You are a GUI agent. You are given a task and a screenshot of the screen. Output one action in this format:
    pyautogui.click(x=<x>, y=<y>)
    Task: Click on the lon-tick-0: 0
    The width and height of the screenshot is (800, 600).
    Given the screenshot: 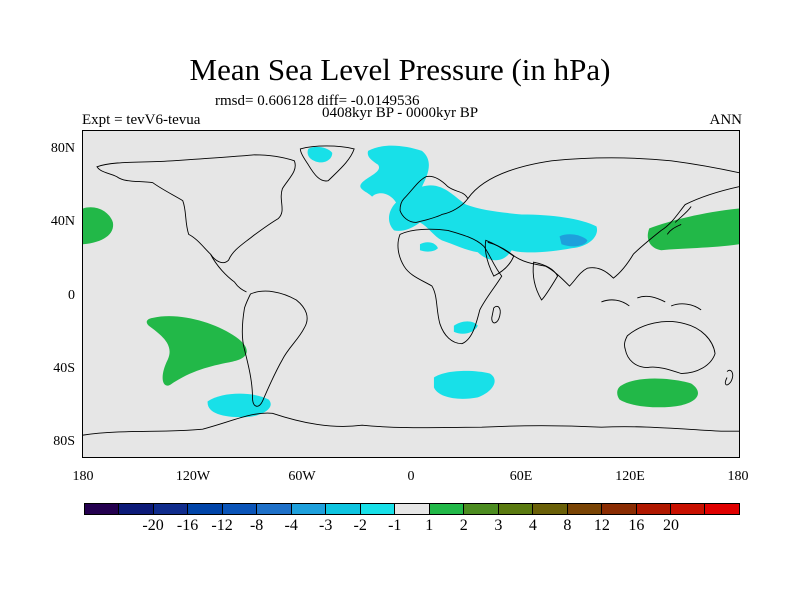 What is the action you would take?
    pyautogui.click(x=411, y=476)
    